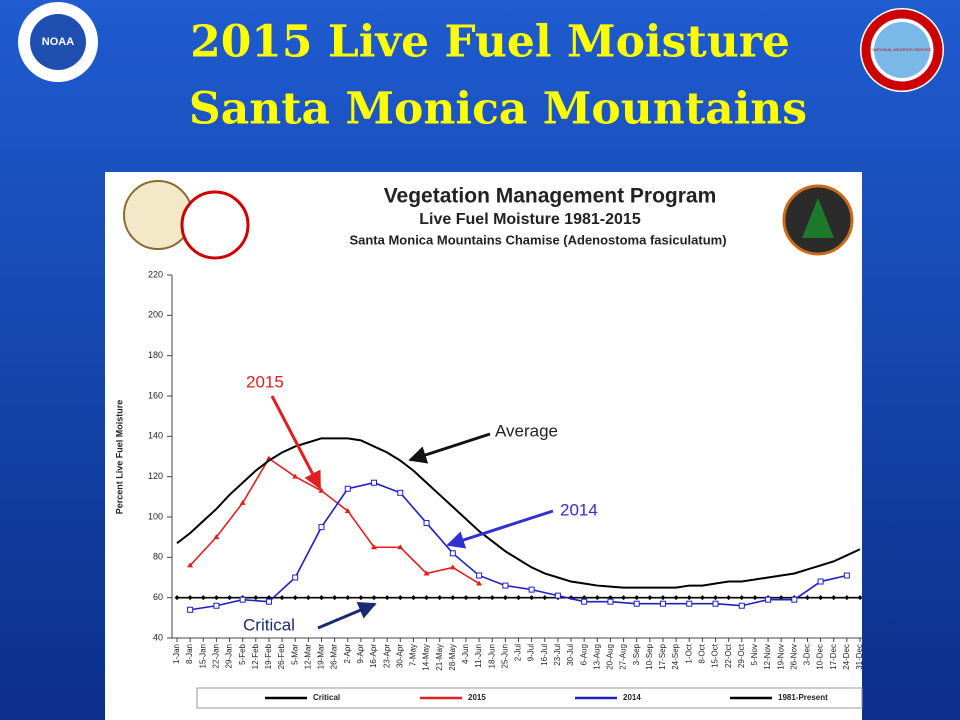 This screenshot has width=960, height=720. I want to click on x-tick-label: 17-Sep, so click(662, 656).